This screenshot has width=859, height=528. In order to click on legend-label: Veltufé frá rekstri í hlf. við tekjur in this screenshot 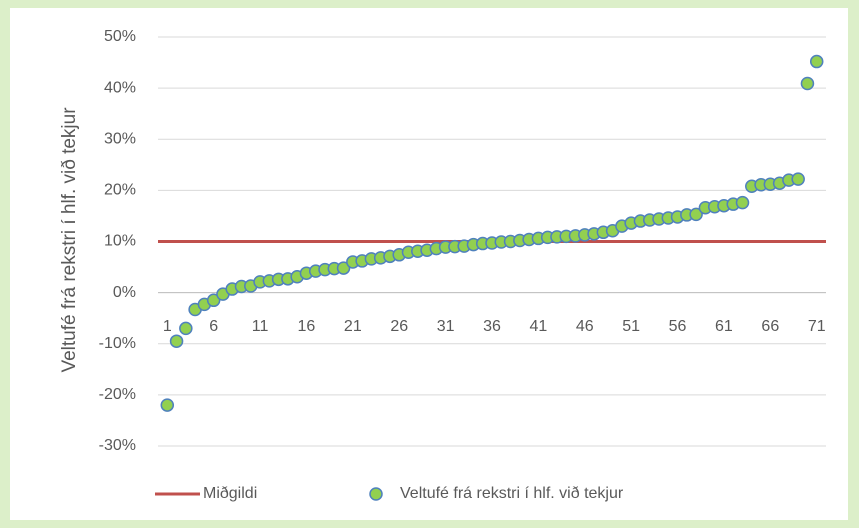, I will do `click(512, 493)`.